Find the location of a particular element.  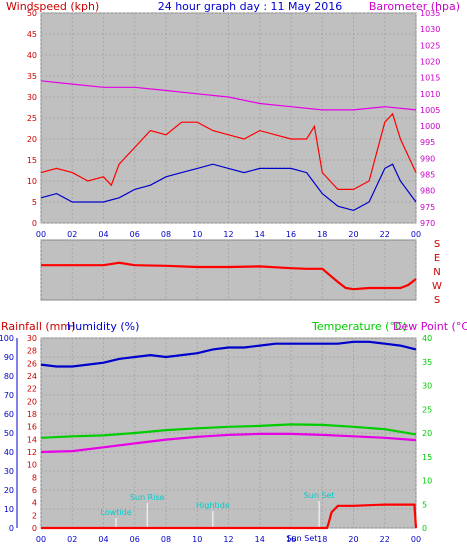

bottom-x-tick-label: 20 is located at coordinates (353, 539).